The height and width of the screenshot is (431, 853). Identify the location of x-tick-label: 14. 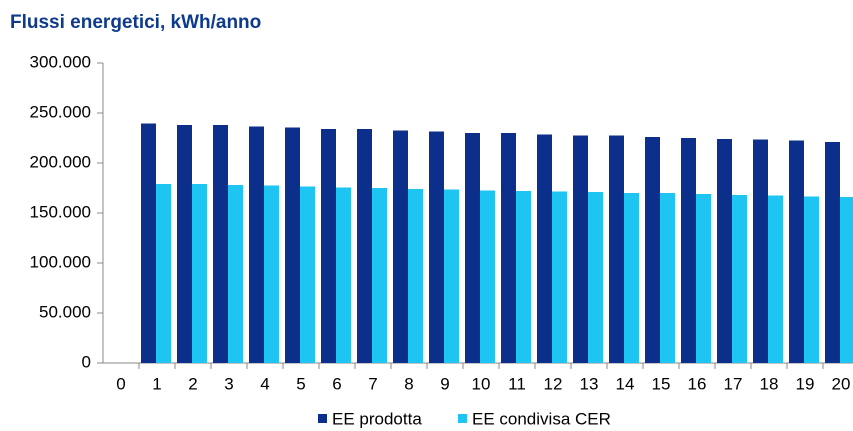
(625, 383).